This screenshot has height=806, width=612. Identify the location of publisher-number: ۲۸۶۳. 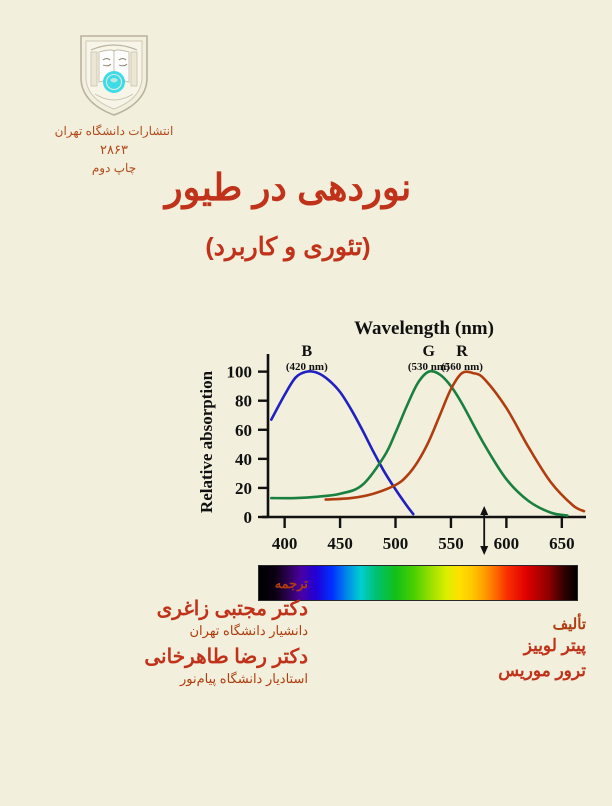
(114, 149).